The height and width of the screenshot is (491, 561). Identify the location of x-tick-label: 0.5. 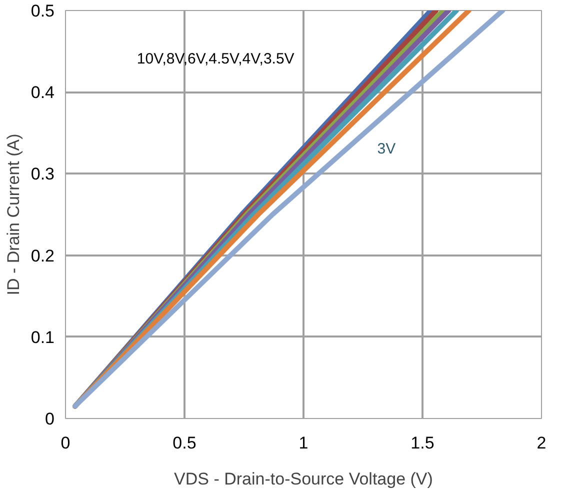
(184, 443).